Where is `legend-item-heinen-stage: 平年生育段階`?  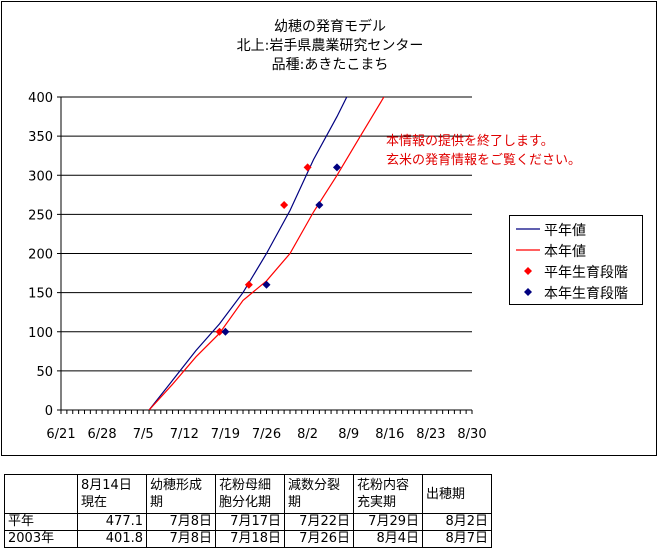
legend-item-heinen-stage: 平年生育段階 is located at coordinates (576, 271).